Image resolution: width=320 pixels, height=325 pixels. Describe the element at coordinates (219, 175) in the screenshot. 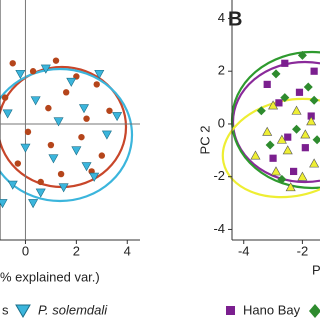

I see `y-tick-label: -2` at that location.